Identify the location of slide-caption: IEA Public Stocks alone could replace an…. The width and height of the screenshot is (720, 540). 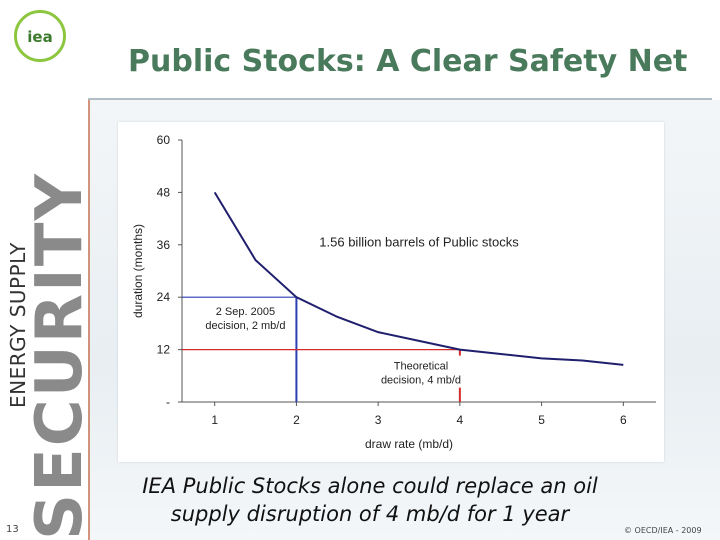
(370, 500).